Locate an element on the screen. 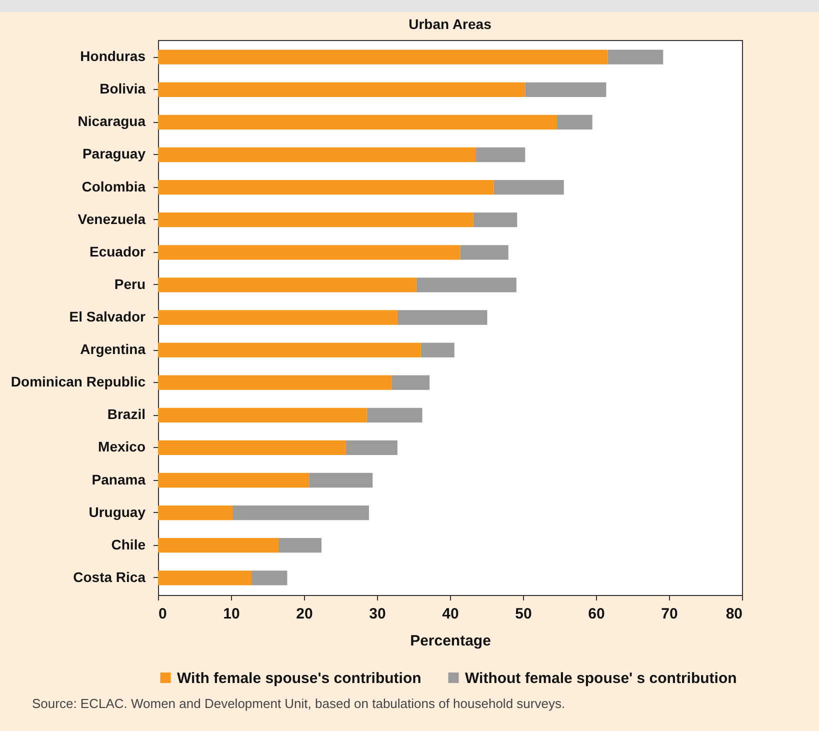 This screenshot has height=731, width=819. x-tick-label: 0 is located at coordinates (162, 614).